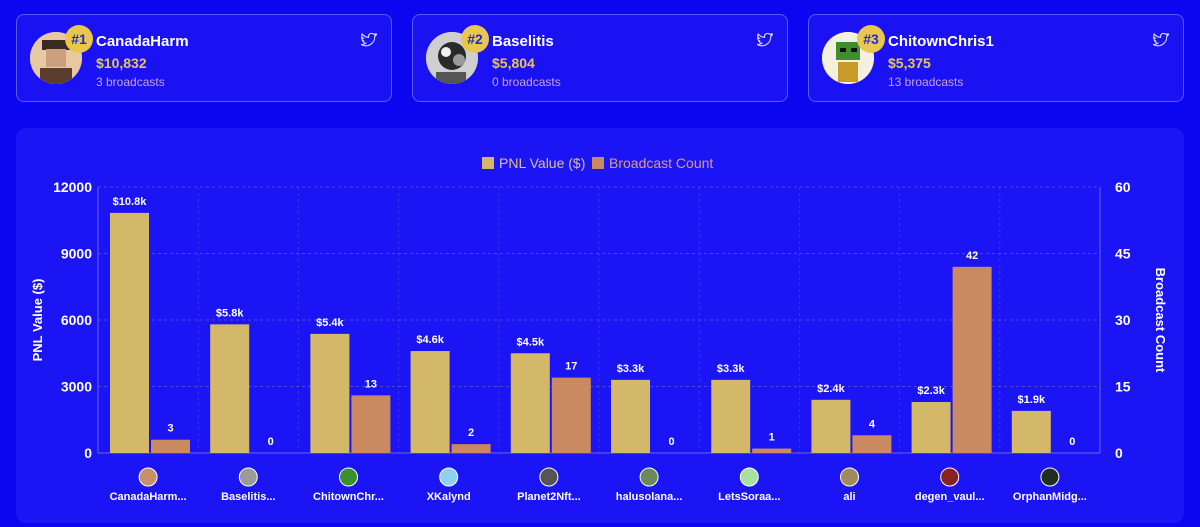 The height and width of the screenshot is (527, 1200). What do you see at coordinates (371, 384) in the screenshot?
I see `broadcast-data-label: 13` at bounding box center [371, 384].